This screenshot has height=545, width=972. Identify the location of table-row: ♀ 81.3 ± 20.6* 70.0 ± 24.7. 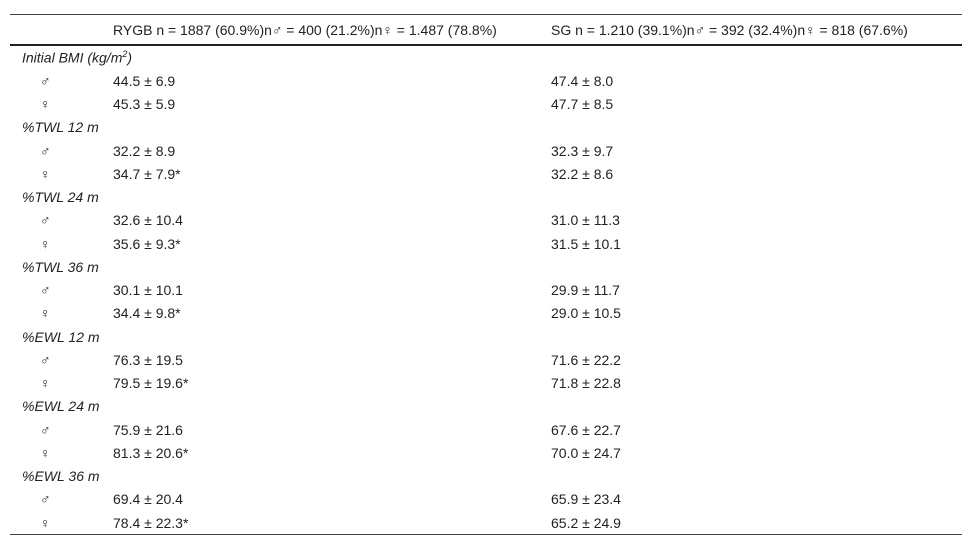
(486, 452).